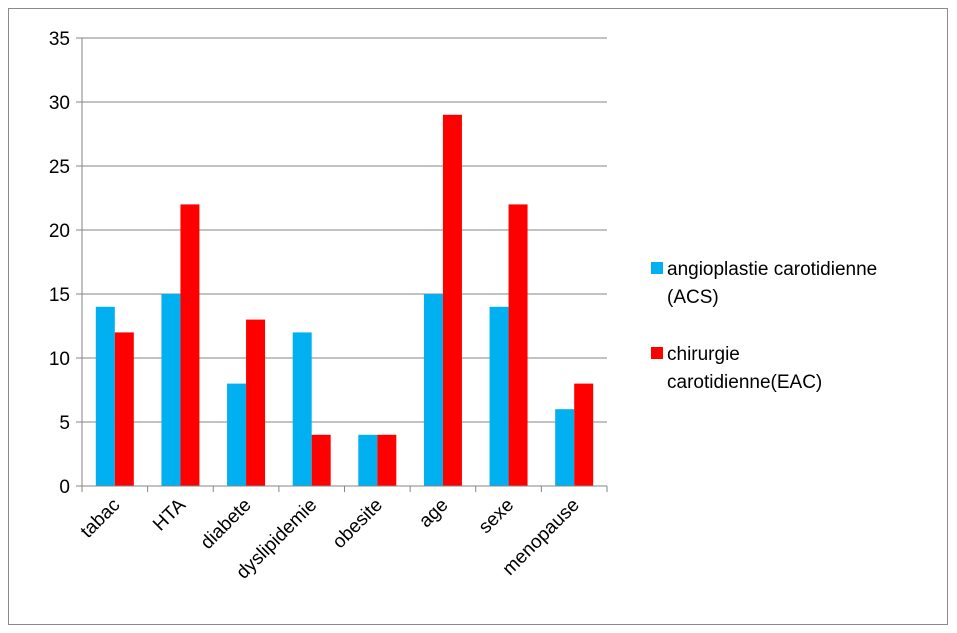 This screenshot has width=957, height=633. What do you see at coordinates (584, 434) in the screenshot?
I see `bar-eac-menopause` at bounding box center [584, 434].